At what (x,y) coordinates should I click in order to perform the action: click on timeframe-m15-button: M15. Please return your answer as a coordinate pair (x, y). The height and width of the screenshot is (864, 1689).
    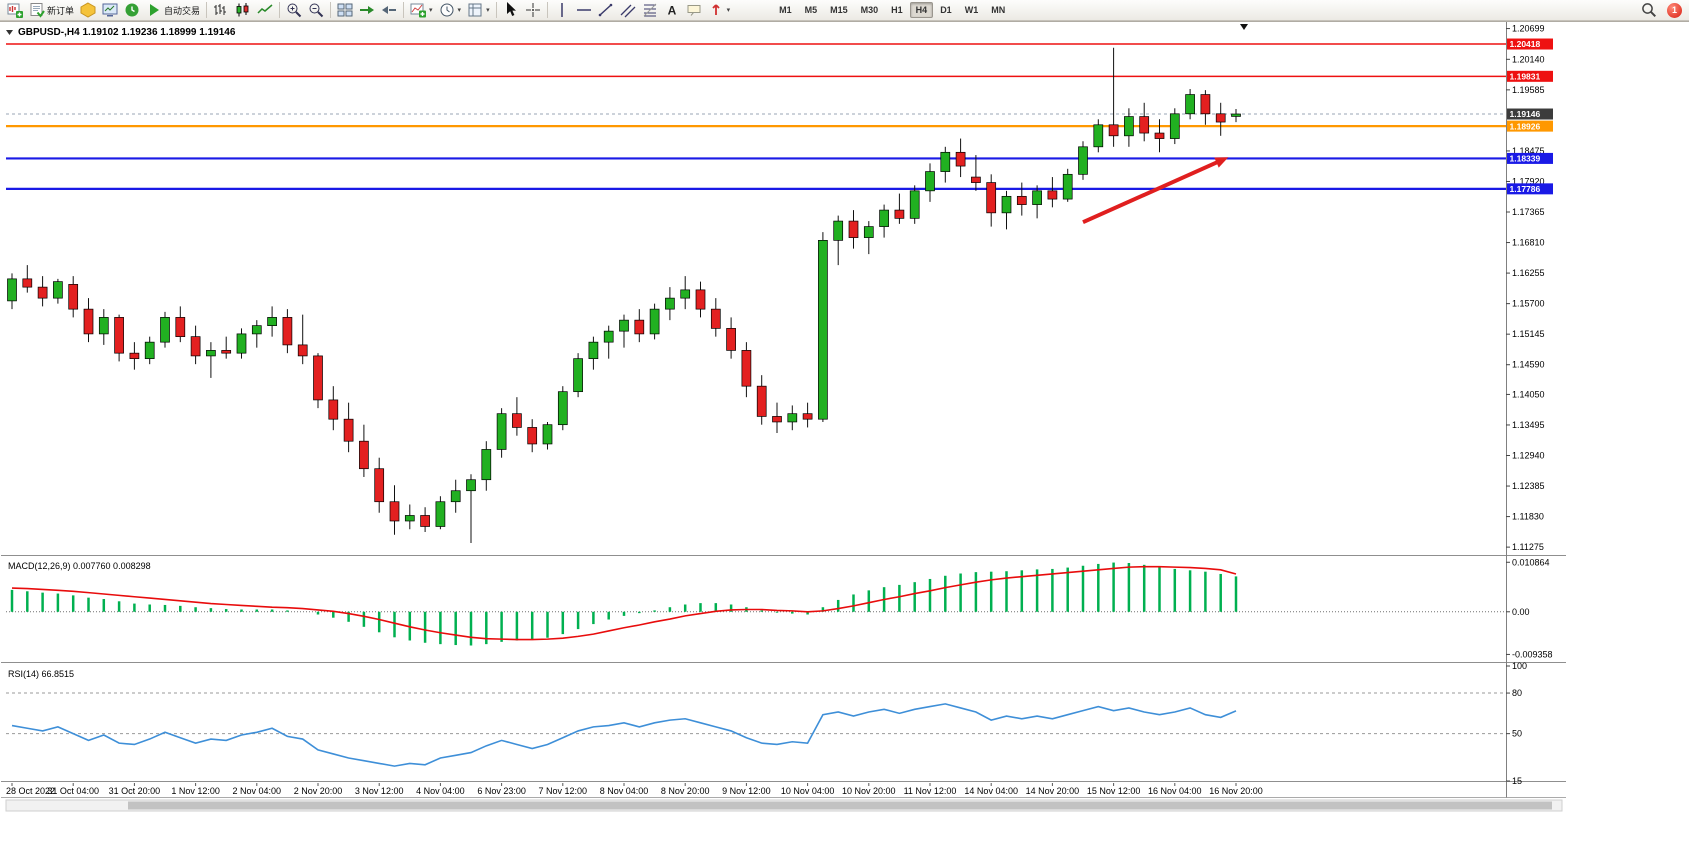
    Looking at the image, I should click on (839, 10).